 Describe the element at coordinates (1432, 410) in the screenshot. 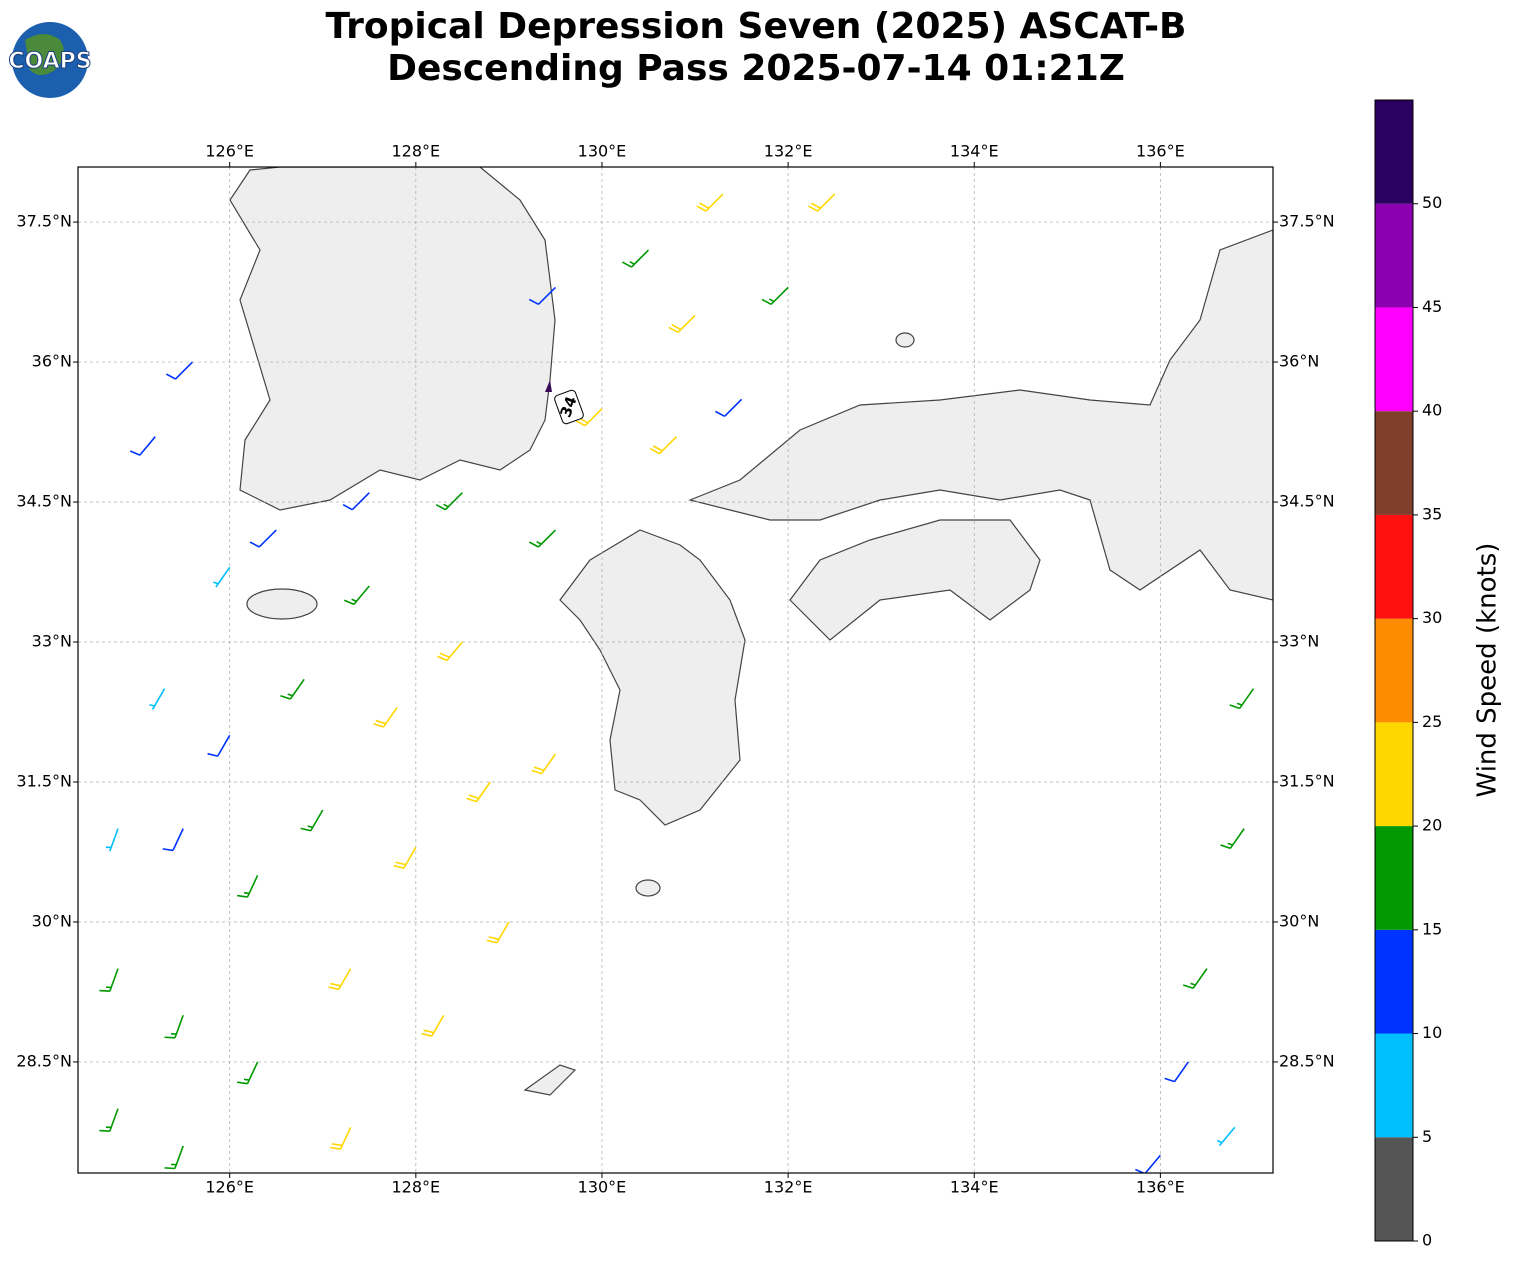

I see `colorbar-tick-label: 40` at that location.